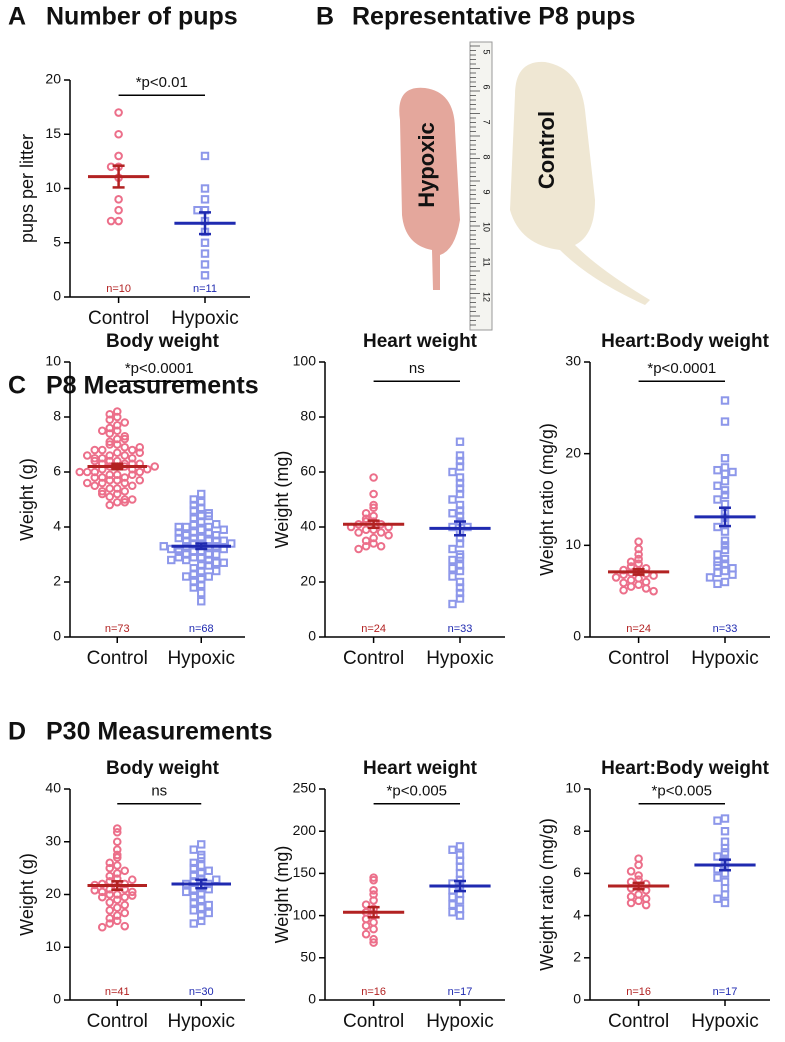  I want to click on y-tick-label: 8, so click(577, 830).